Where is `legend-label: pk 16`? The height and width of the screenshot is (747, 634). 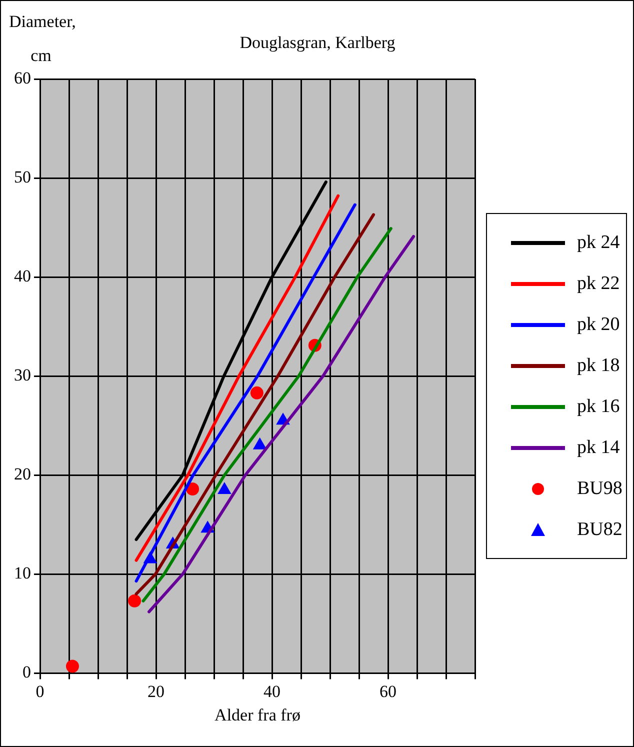 legend-label: pk 16 is located at coordinates (598, 407).